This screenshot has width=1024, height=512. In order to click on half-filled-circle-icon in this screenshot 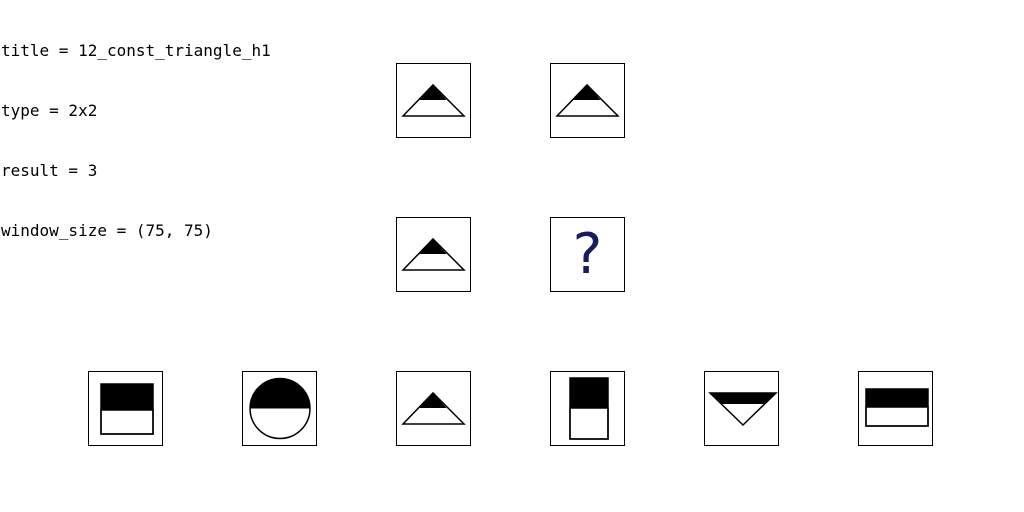, I will do `click(280, 408)`.